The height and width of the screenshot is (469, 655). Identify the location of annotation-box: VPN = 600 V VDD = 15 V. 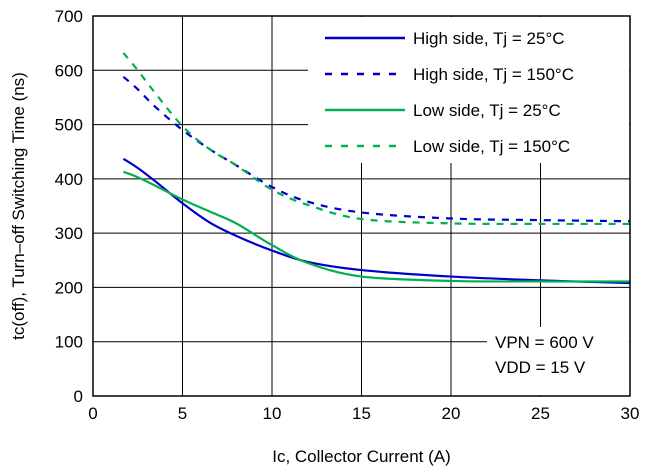
(558, 361).